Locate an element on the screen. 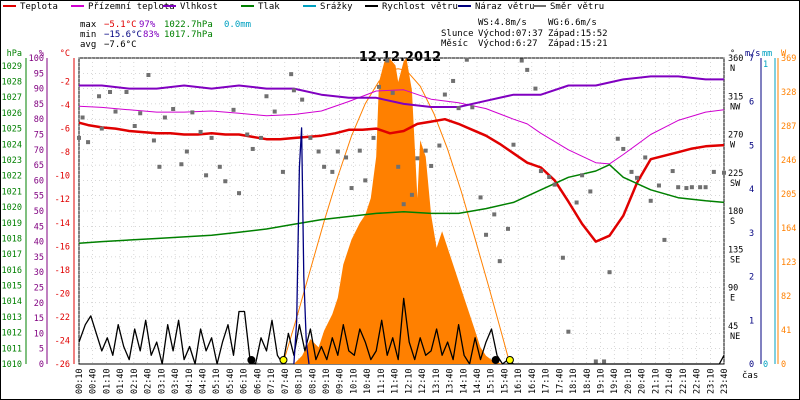 The height and width of the screenshot is (400, 800). marker-moonrise is located at coordinates (251, 360).